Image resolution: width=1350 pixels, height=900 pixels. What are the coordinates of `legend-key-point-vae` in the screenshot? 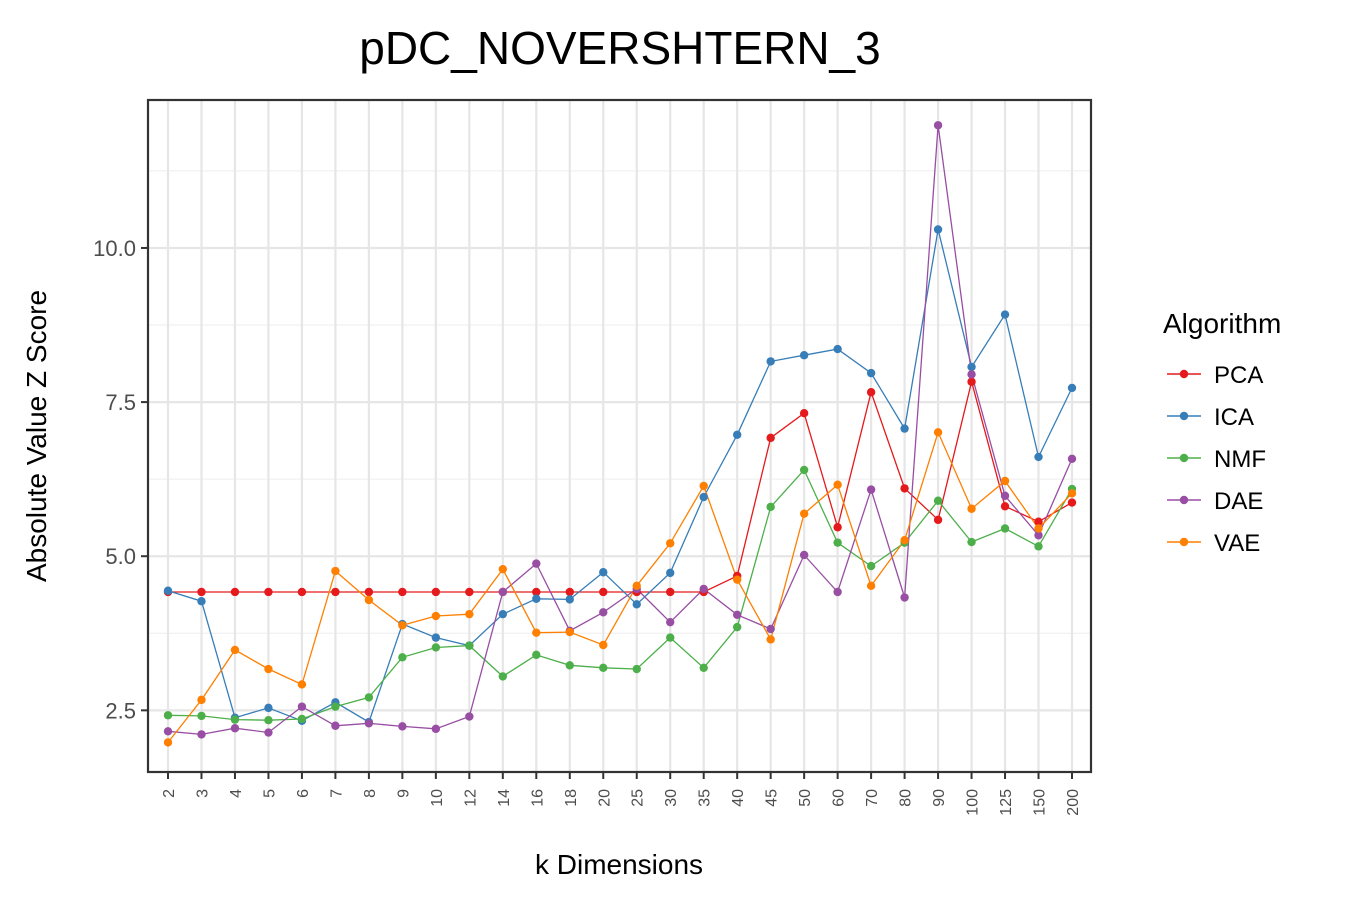 It's located at (1184, 542).